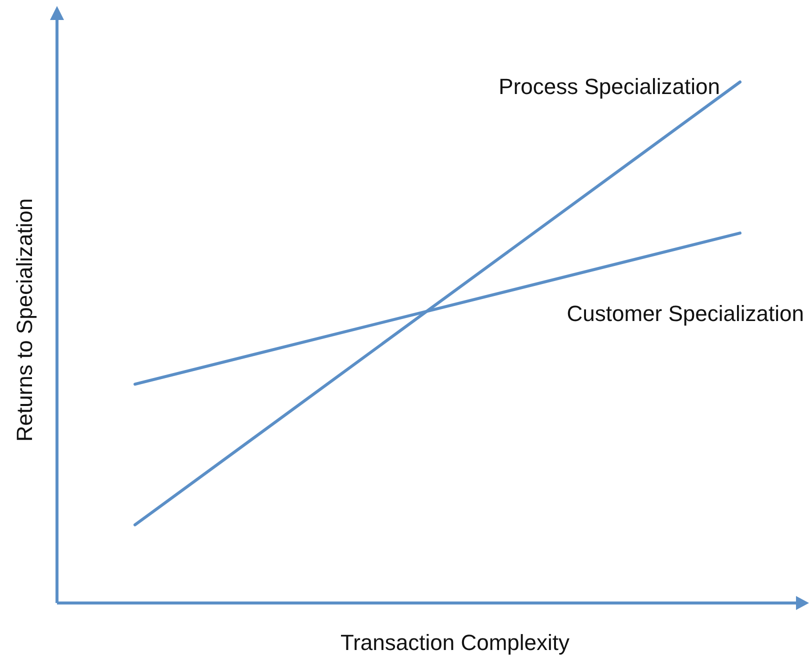 The image size is (810, 662). I want to click on x-axis-title: Transaction Complexity, so click(455, 642).